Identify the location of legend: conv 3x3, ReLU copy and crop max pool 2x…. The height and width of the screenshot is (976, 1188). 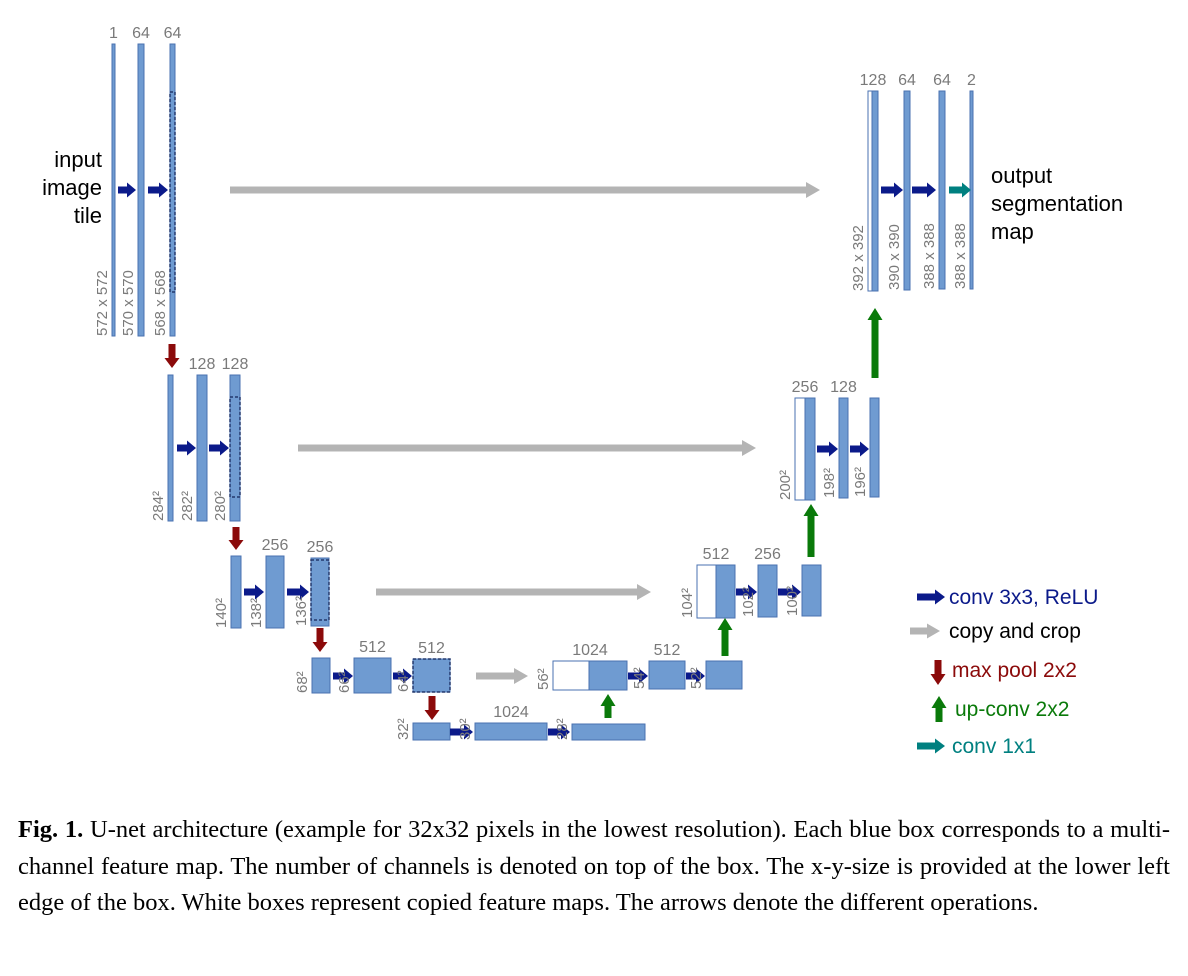
(1004, 672).